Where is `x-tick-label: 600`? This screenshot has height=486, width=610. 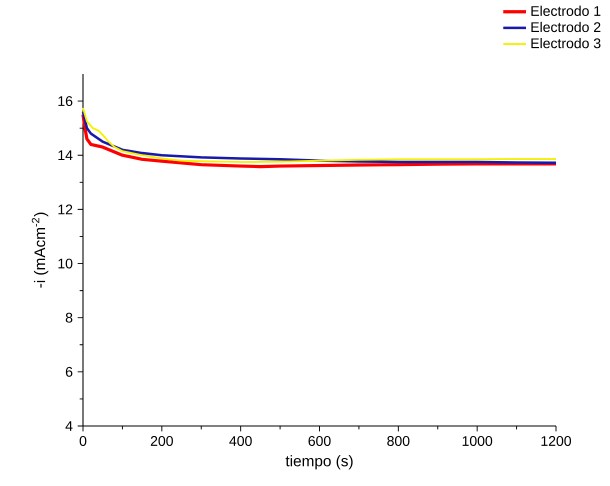 x-tick-label: 600 is located at coordinates (319, 441).